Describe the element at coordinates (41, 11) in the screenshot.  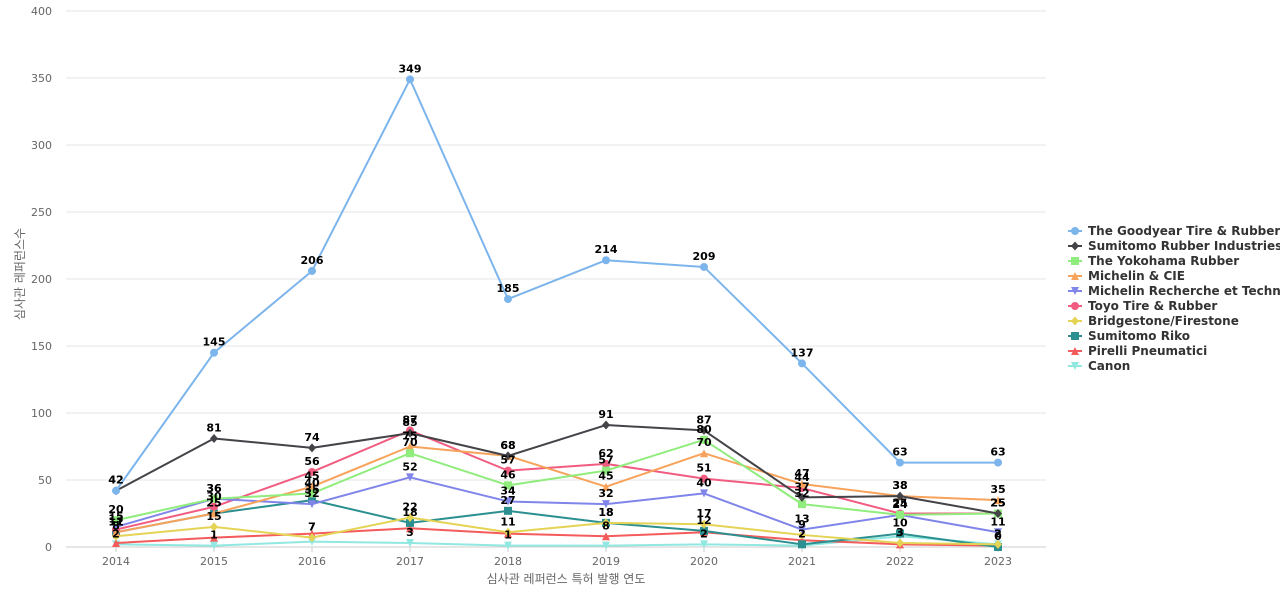
I see `y-tick-label: 400` at that location.